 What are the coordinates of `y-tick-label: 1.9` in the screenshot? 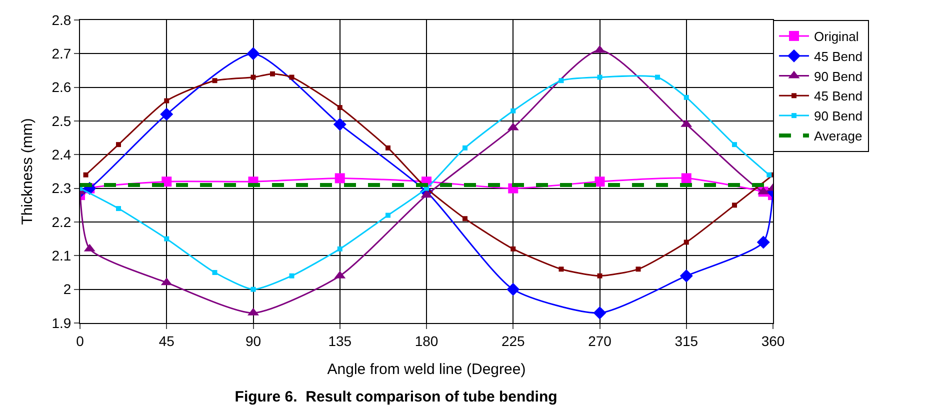 It's located at (62, 322).